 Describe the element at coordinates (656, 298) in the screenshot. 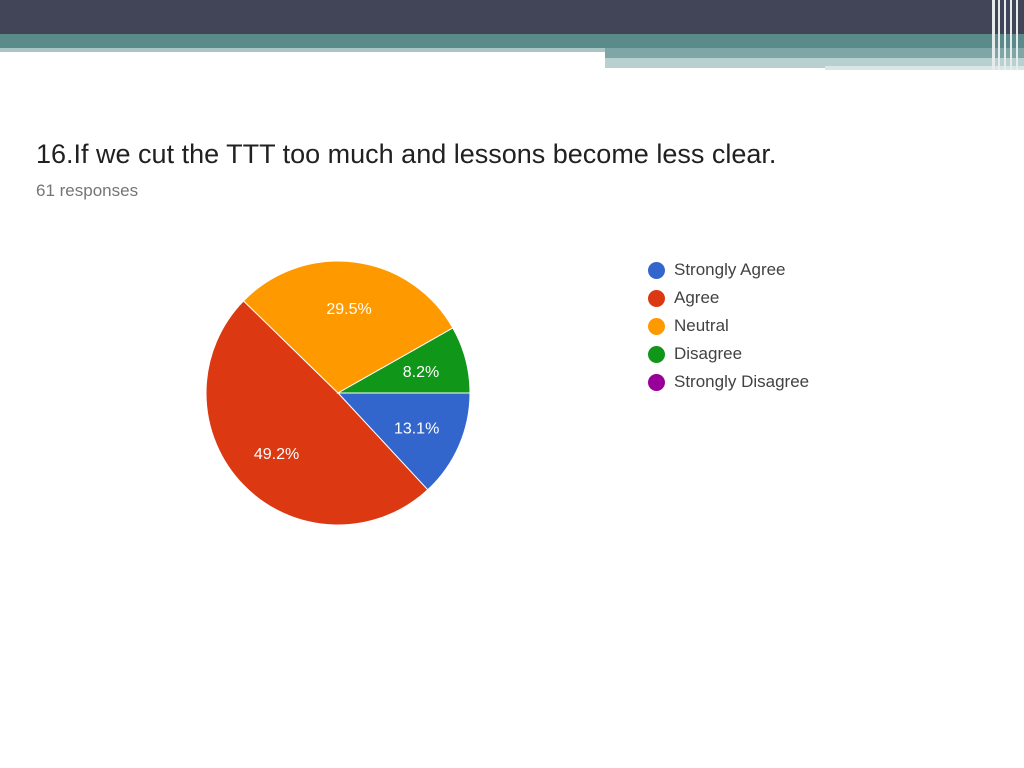

I see `legend-swatch-agree` at that location.